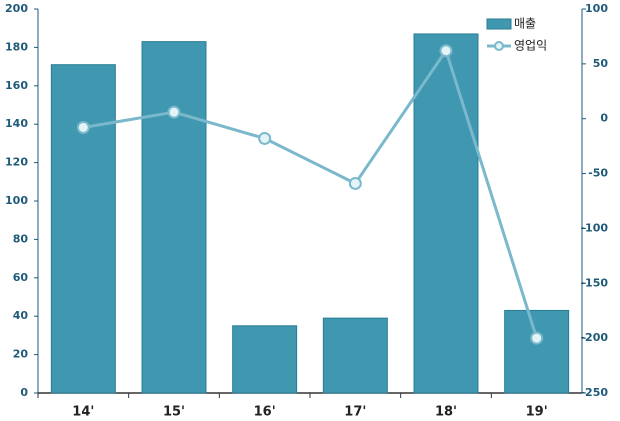 This screenshot has height=421, width=620. What do you see at coordinates (16, 8) in the screenshot?
I see `y-tick-label: 200` at bounding box center [16, 8].